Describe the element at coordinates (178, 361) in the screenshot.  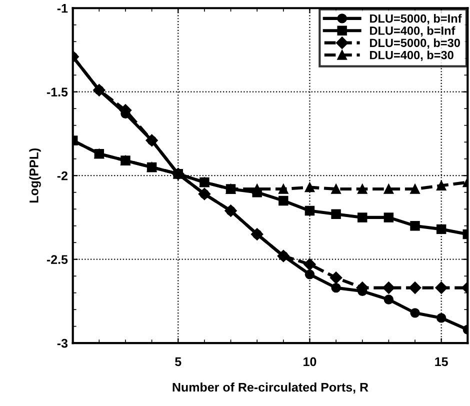
I see `x-tick-label: 5` at that location.